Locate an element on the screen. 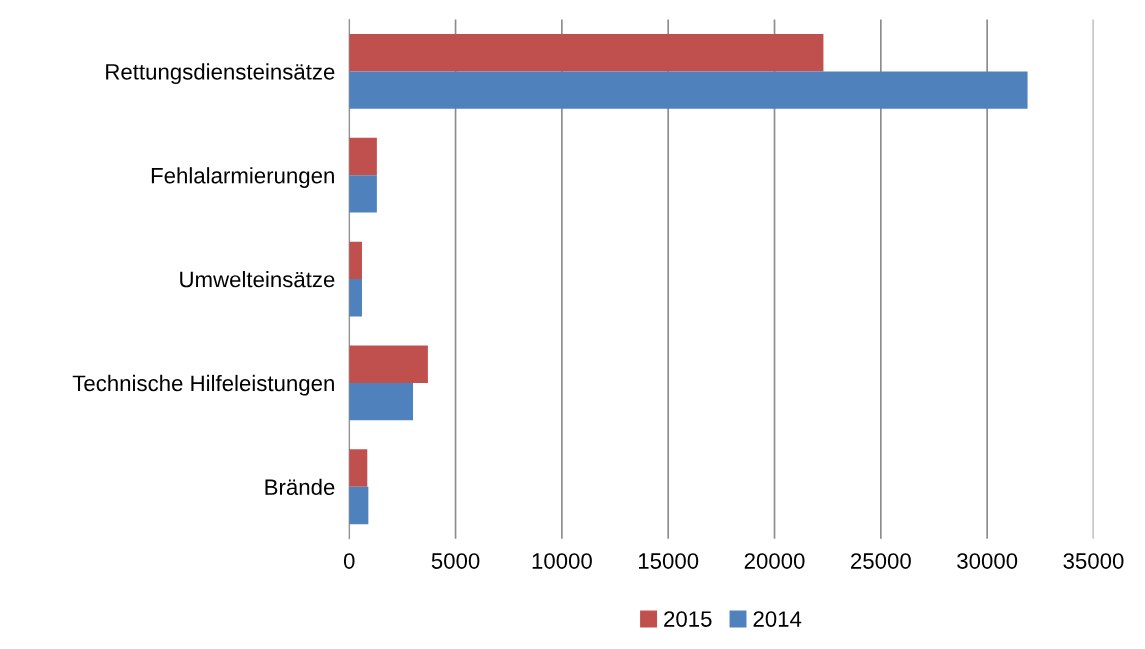 Image resolution: width=1145 pixels, height=649 pixels. legend-label: 2014 is located at coordinates (777, 619).